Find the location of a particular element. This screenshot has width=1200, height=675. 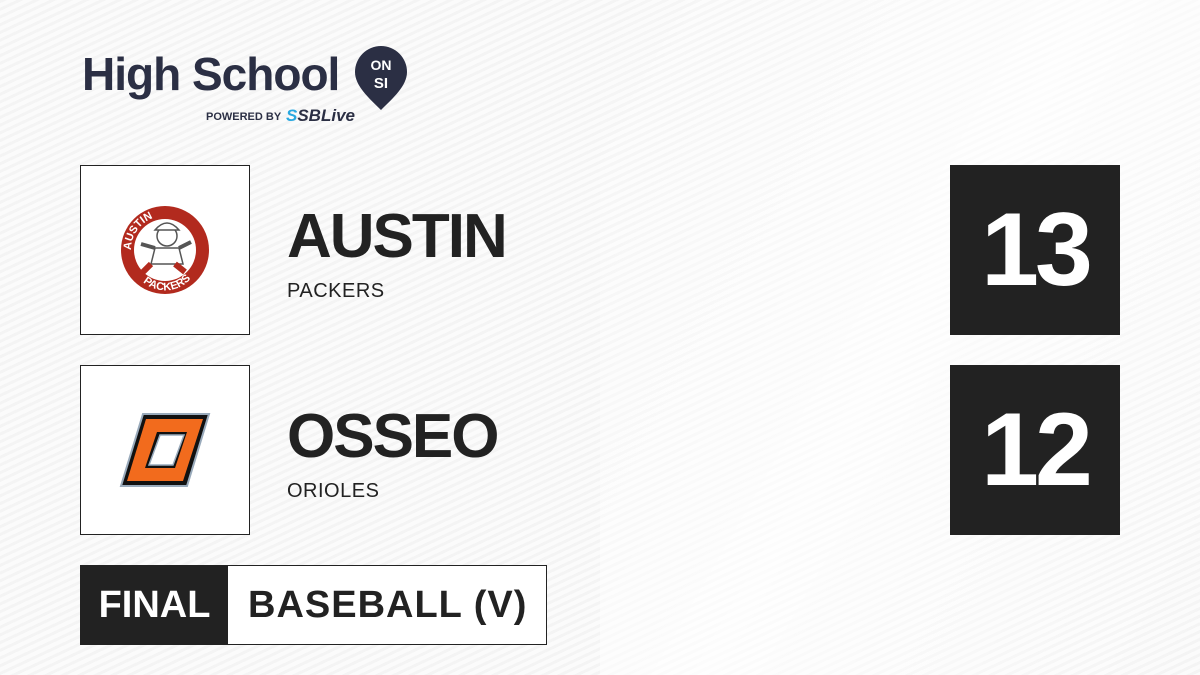

osseo-o-logo-icon is located at coordinates (165, 450).